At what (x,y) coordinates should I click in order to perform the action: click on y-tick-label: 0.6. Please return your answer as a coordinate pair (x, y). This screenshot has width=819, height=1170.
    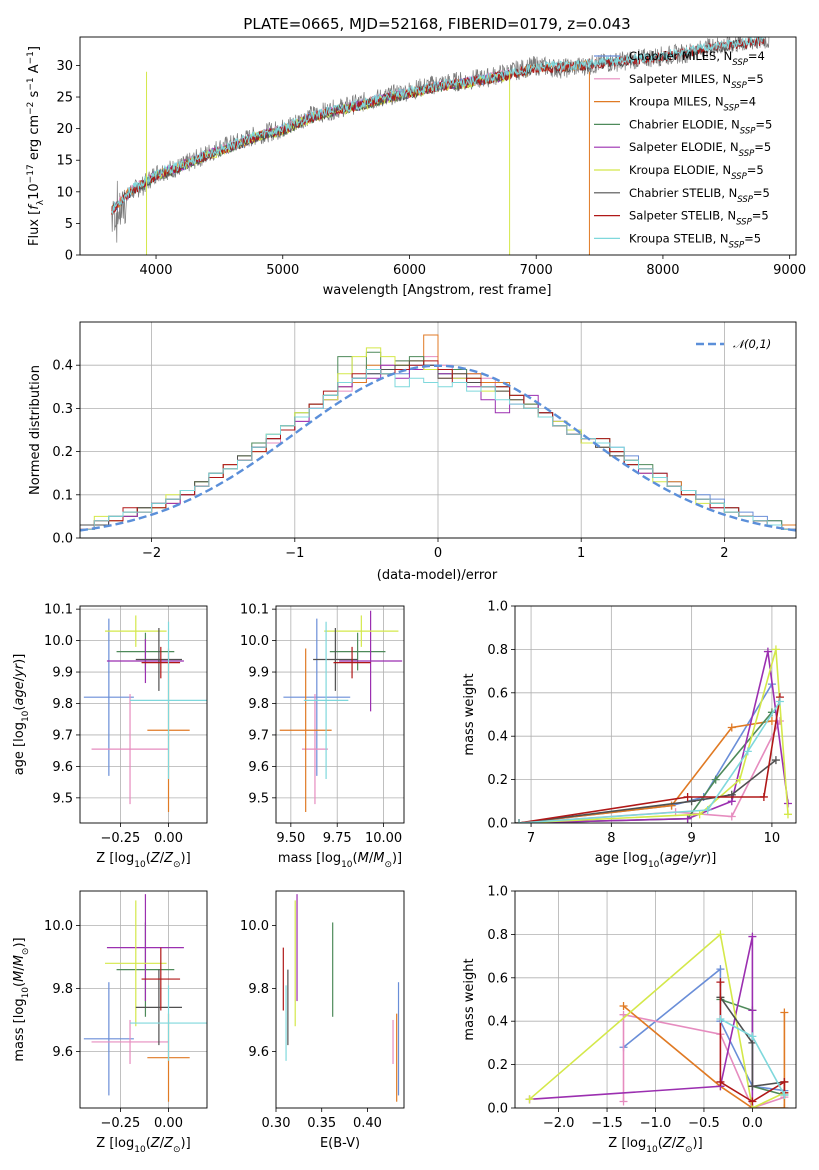
    Looking at the image, I should click on (497, 978).